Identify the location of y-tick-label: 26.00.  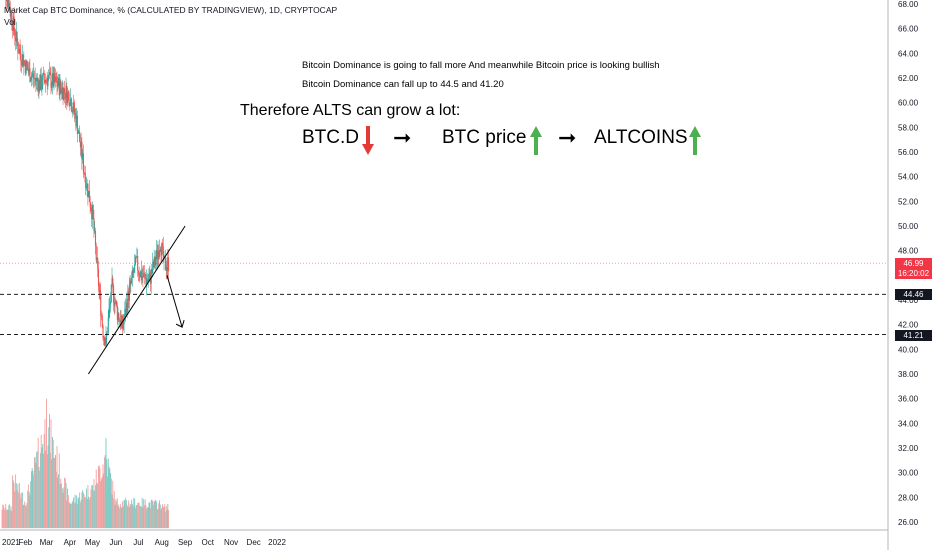
(908, 522).